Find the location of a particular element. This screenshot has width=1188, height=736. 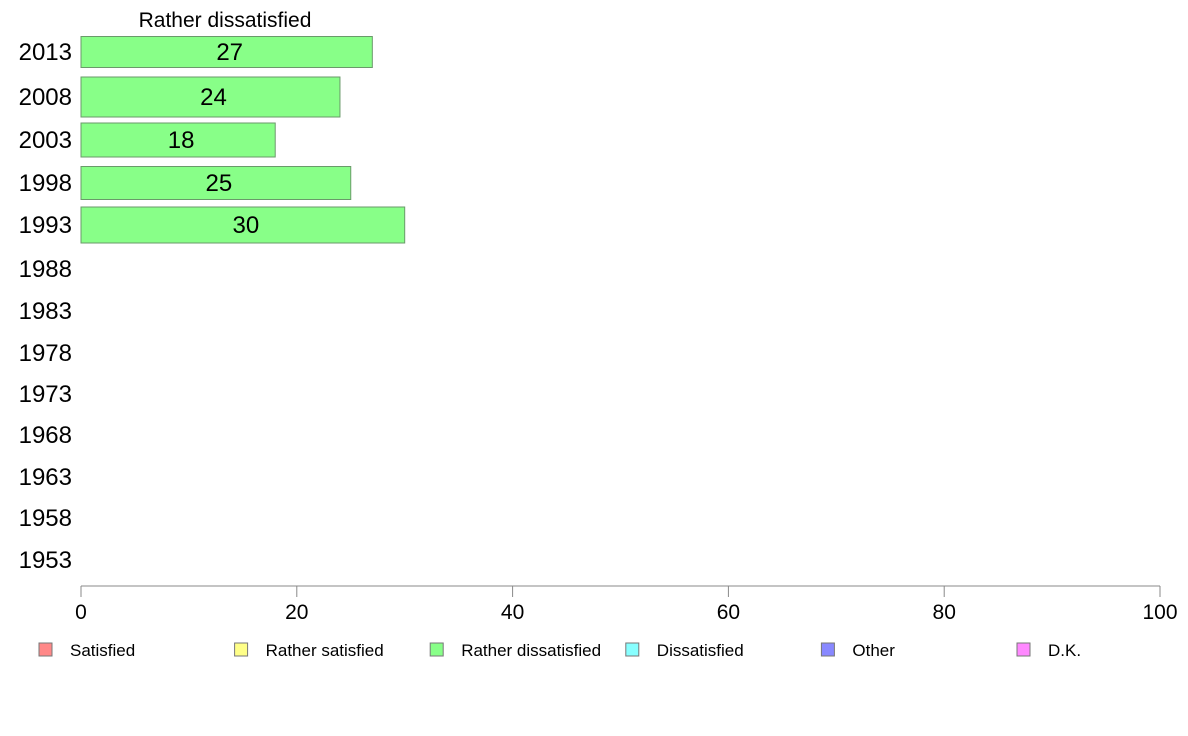

x-tick-label-40: 40 is located at coordinates (512, 612).